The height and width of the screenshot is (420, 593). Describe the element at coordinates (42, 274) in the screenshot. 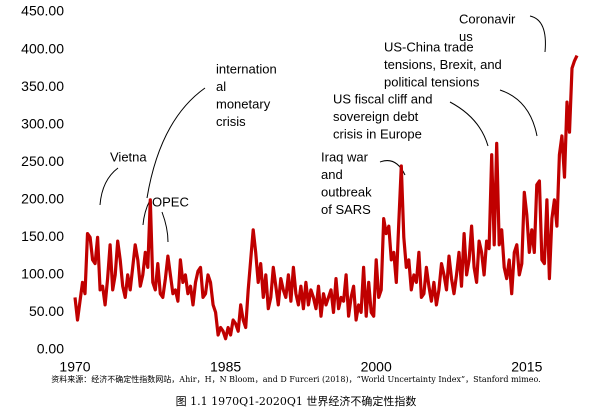

I see `y-tick-label: 100.00` at that location.